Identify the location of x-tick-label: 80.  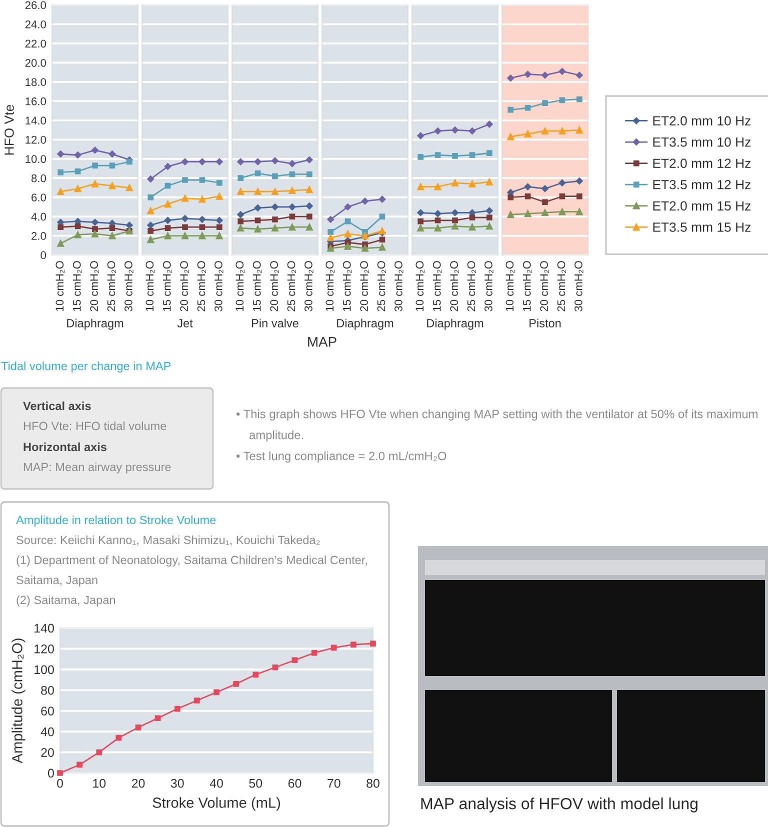
(373, 783).